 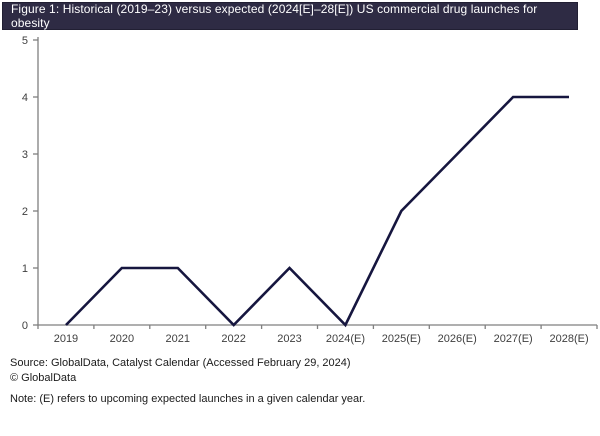 I want to click on y-axis-tick-label: 5, so click(x=25, y=41).